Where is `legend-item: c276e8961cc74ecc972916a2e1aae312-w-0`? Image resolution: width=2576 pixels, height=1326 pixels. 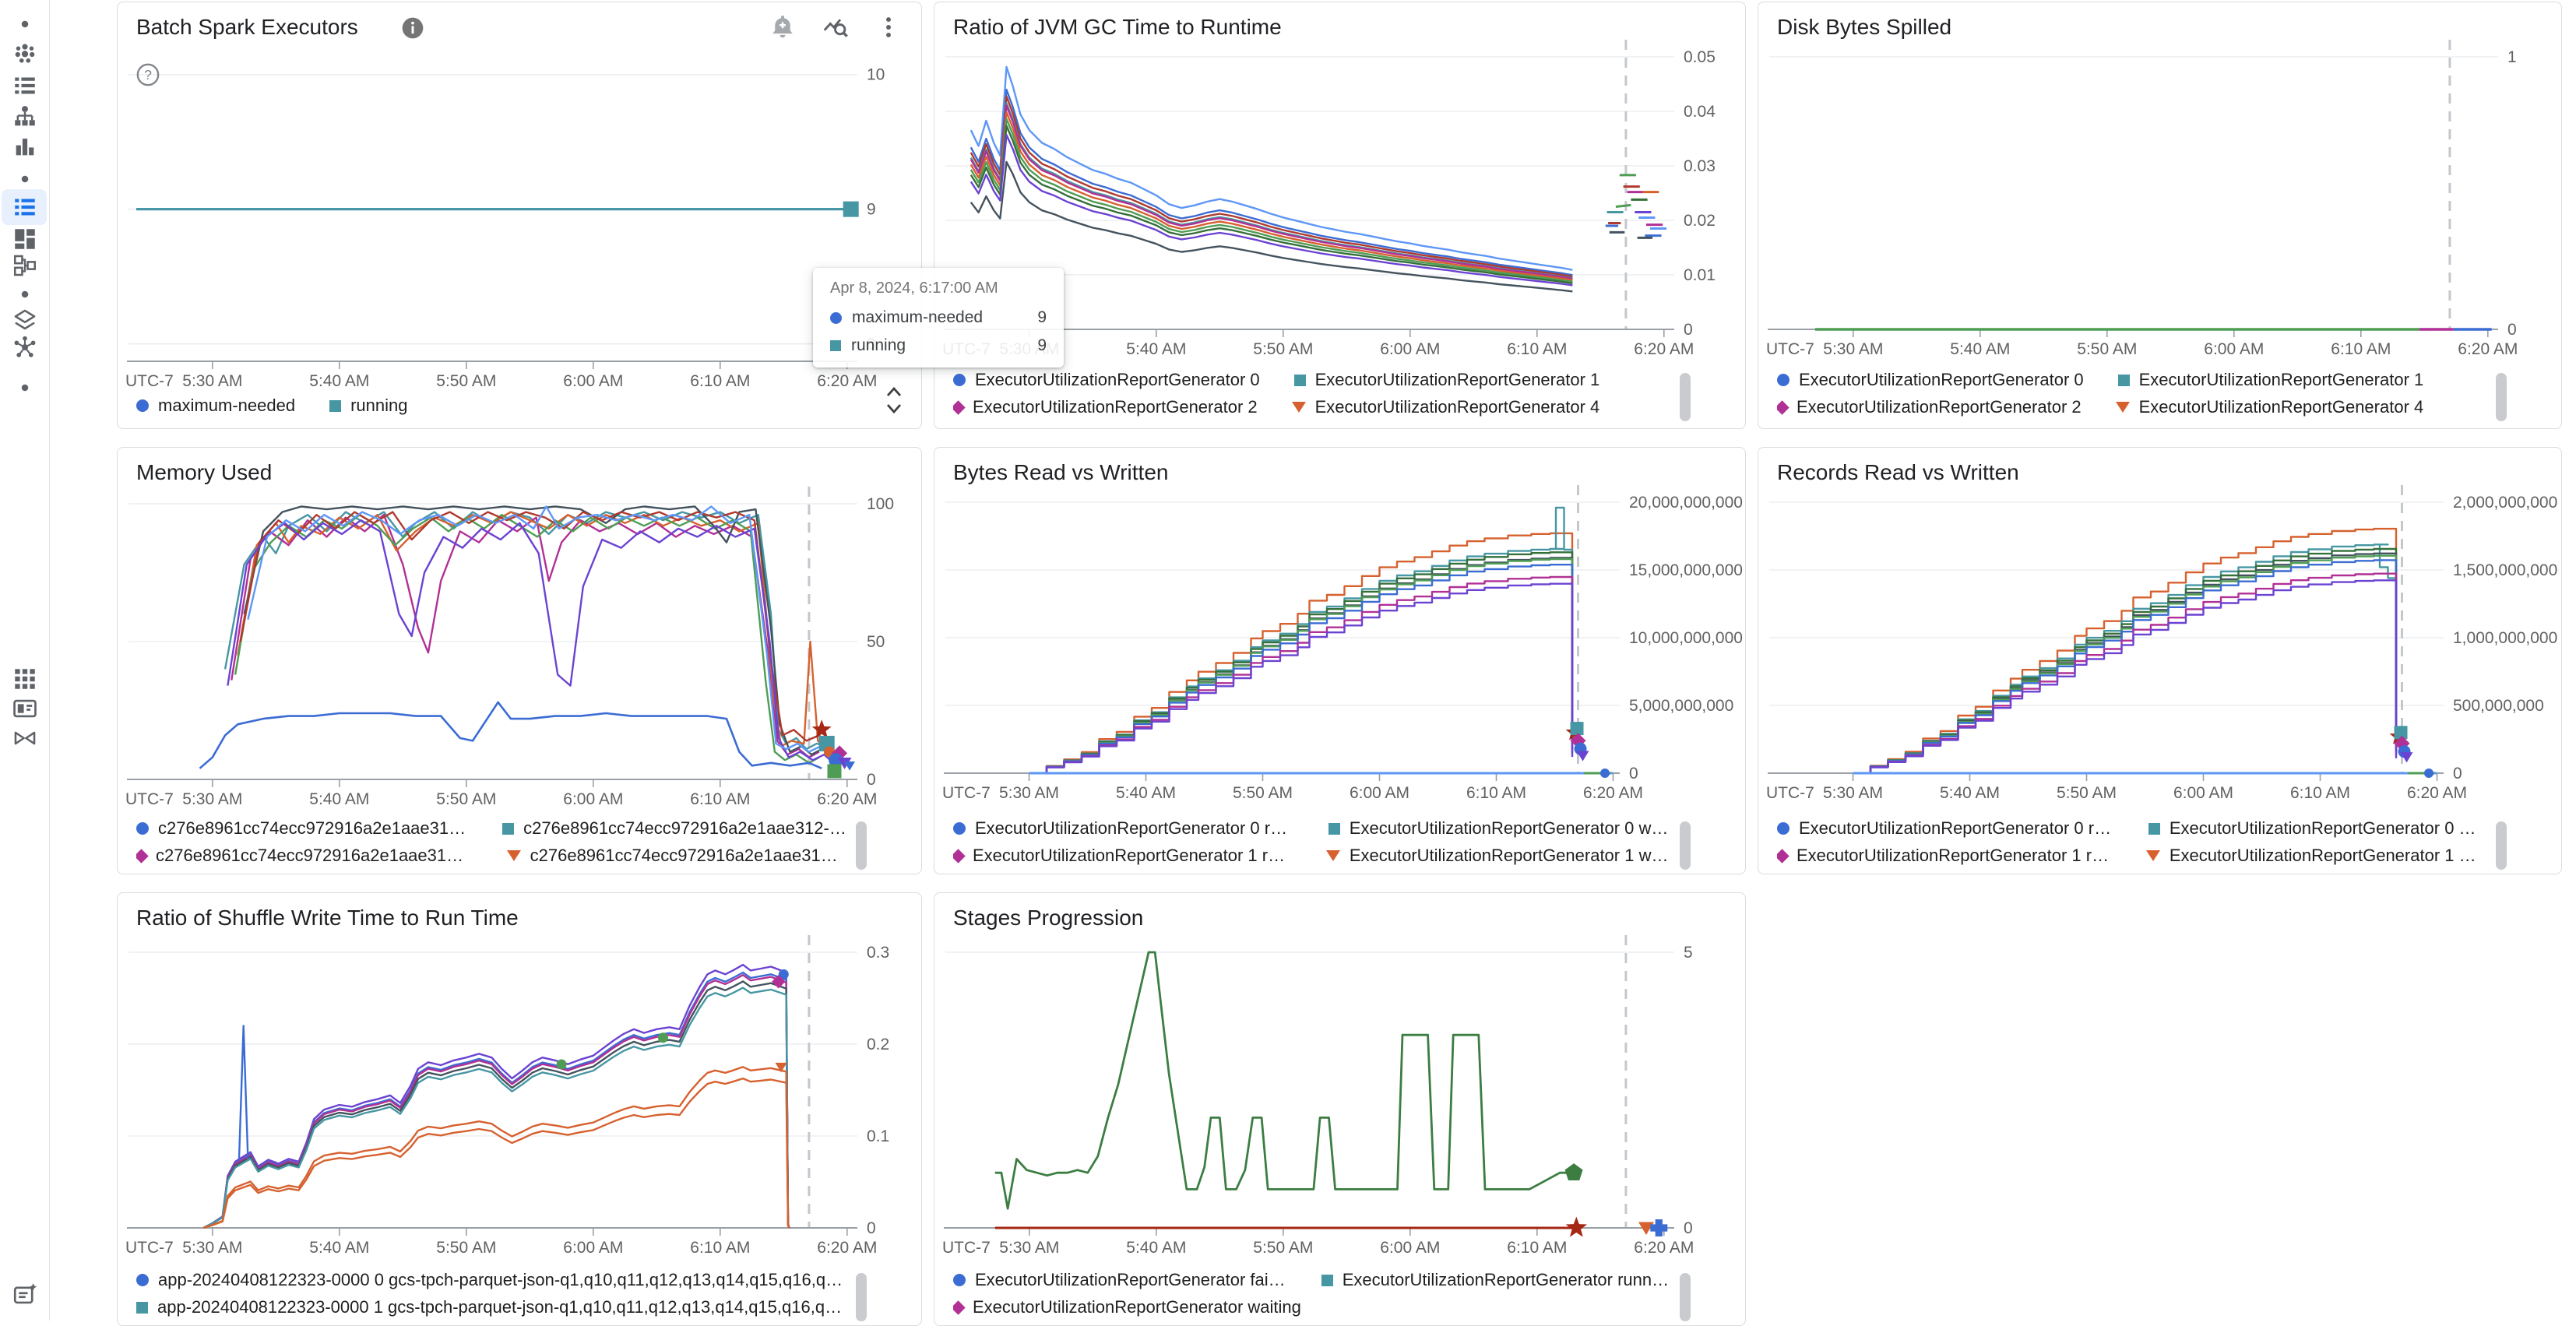 legend-item: c276e8961cc74ecc972916a2e1aae312-w-0 is located at coordinates (674, 829).